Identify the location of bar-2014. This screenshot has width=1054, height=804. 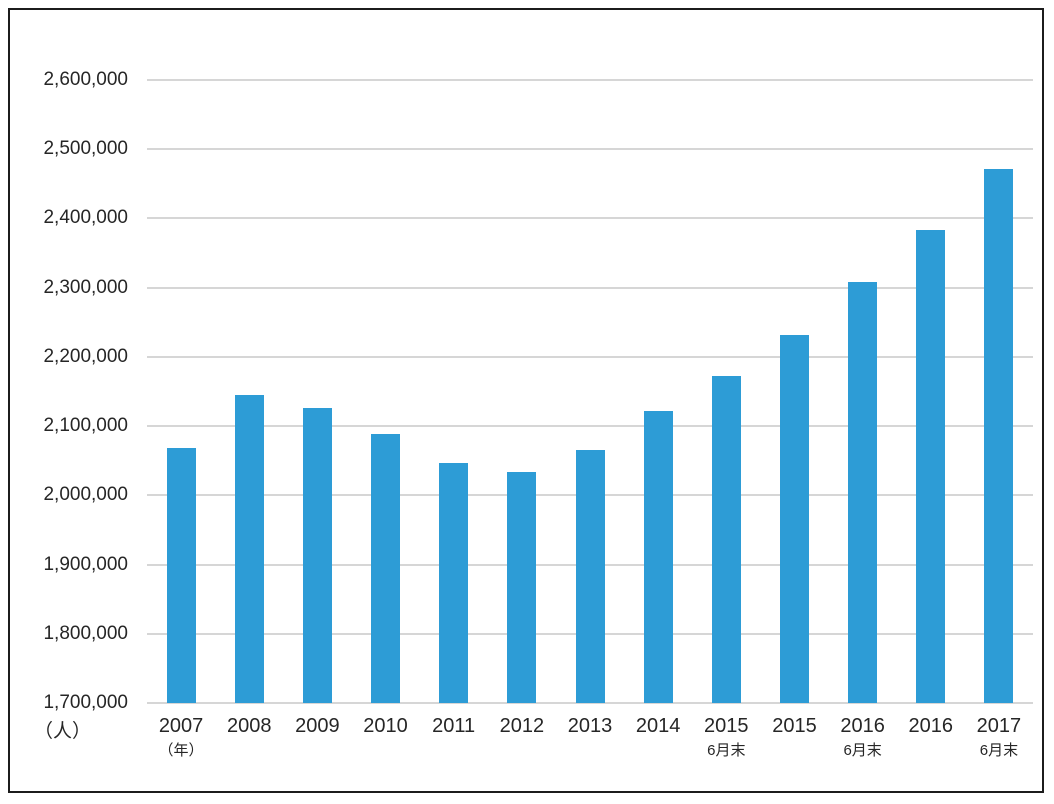
(658, 556).